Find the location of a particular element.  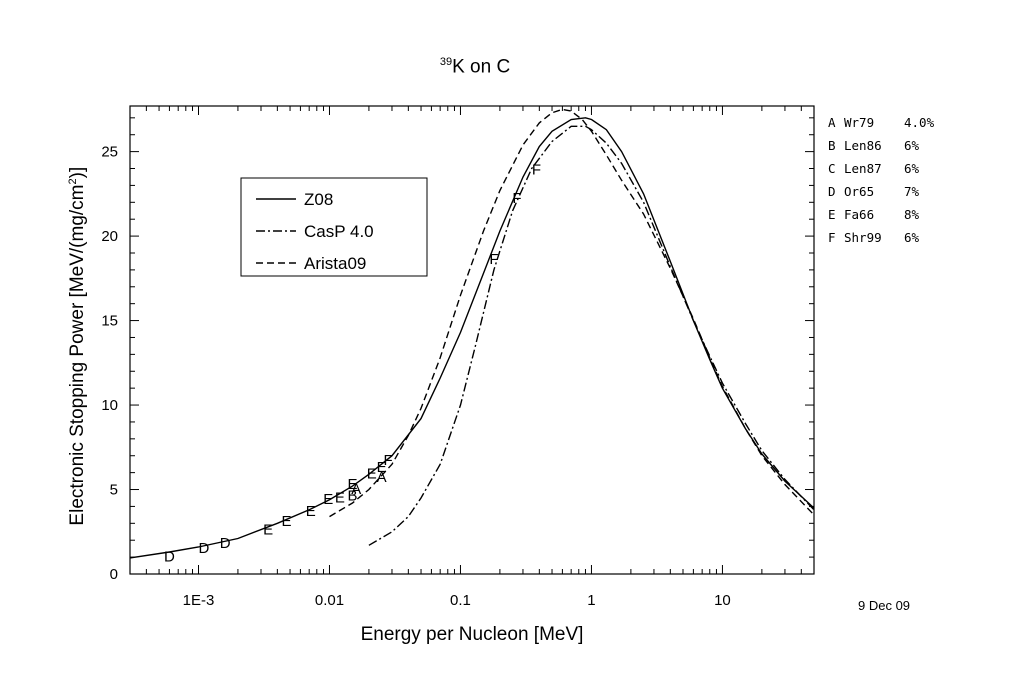

source-key: E is located at coordinates (832, 214).